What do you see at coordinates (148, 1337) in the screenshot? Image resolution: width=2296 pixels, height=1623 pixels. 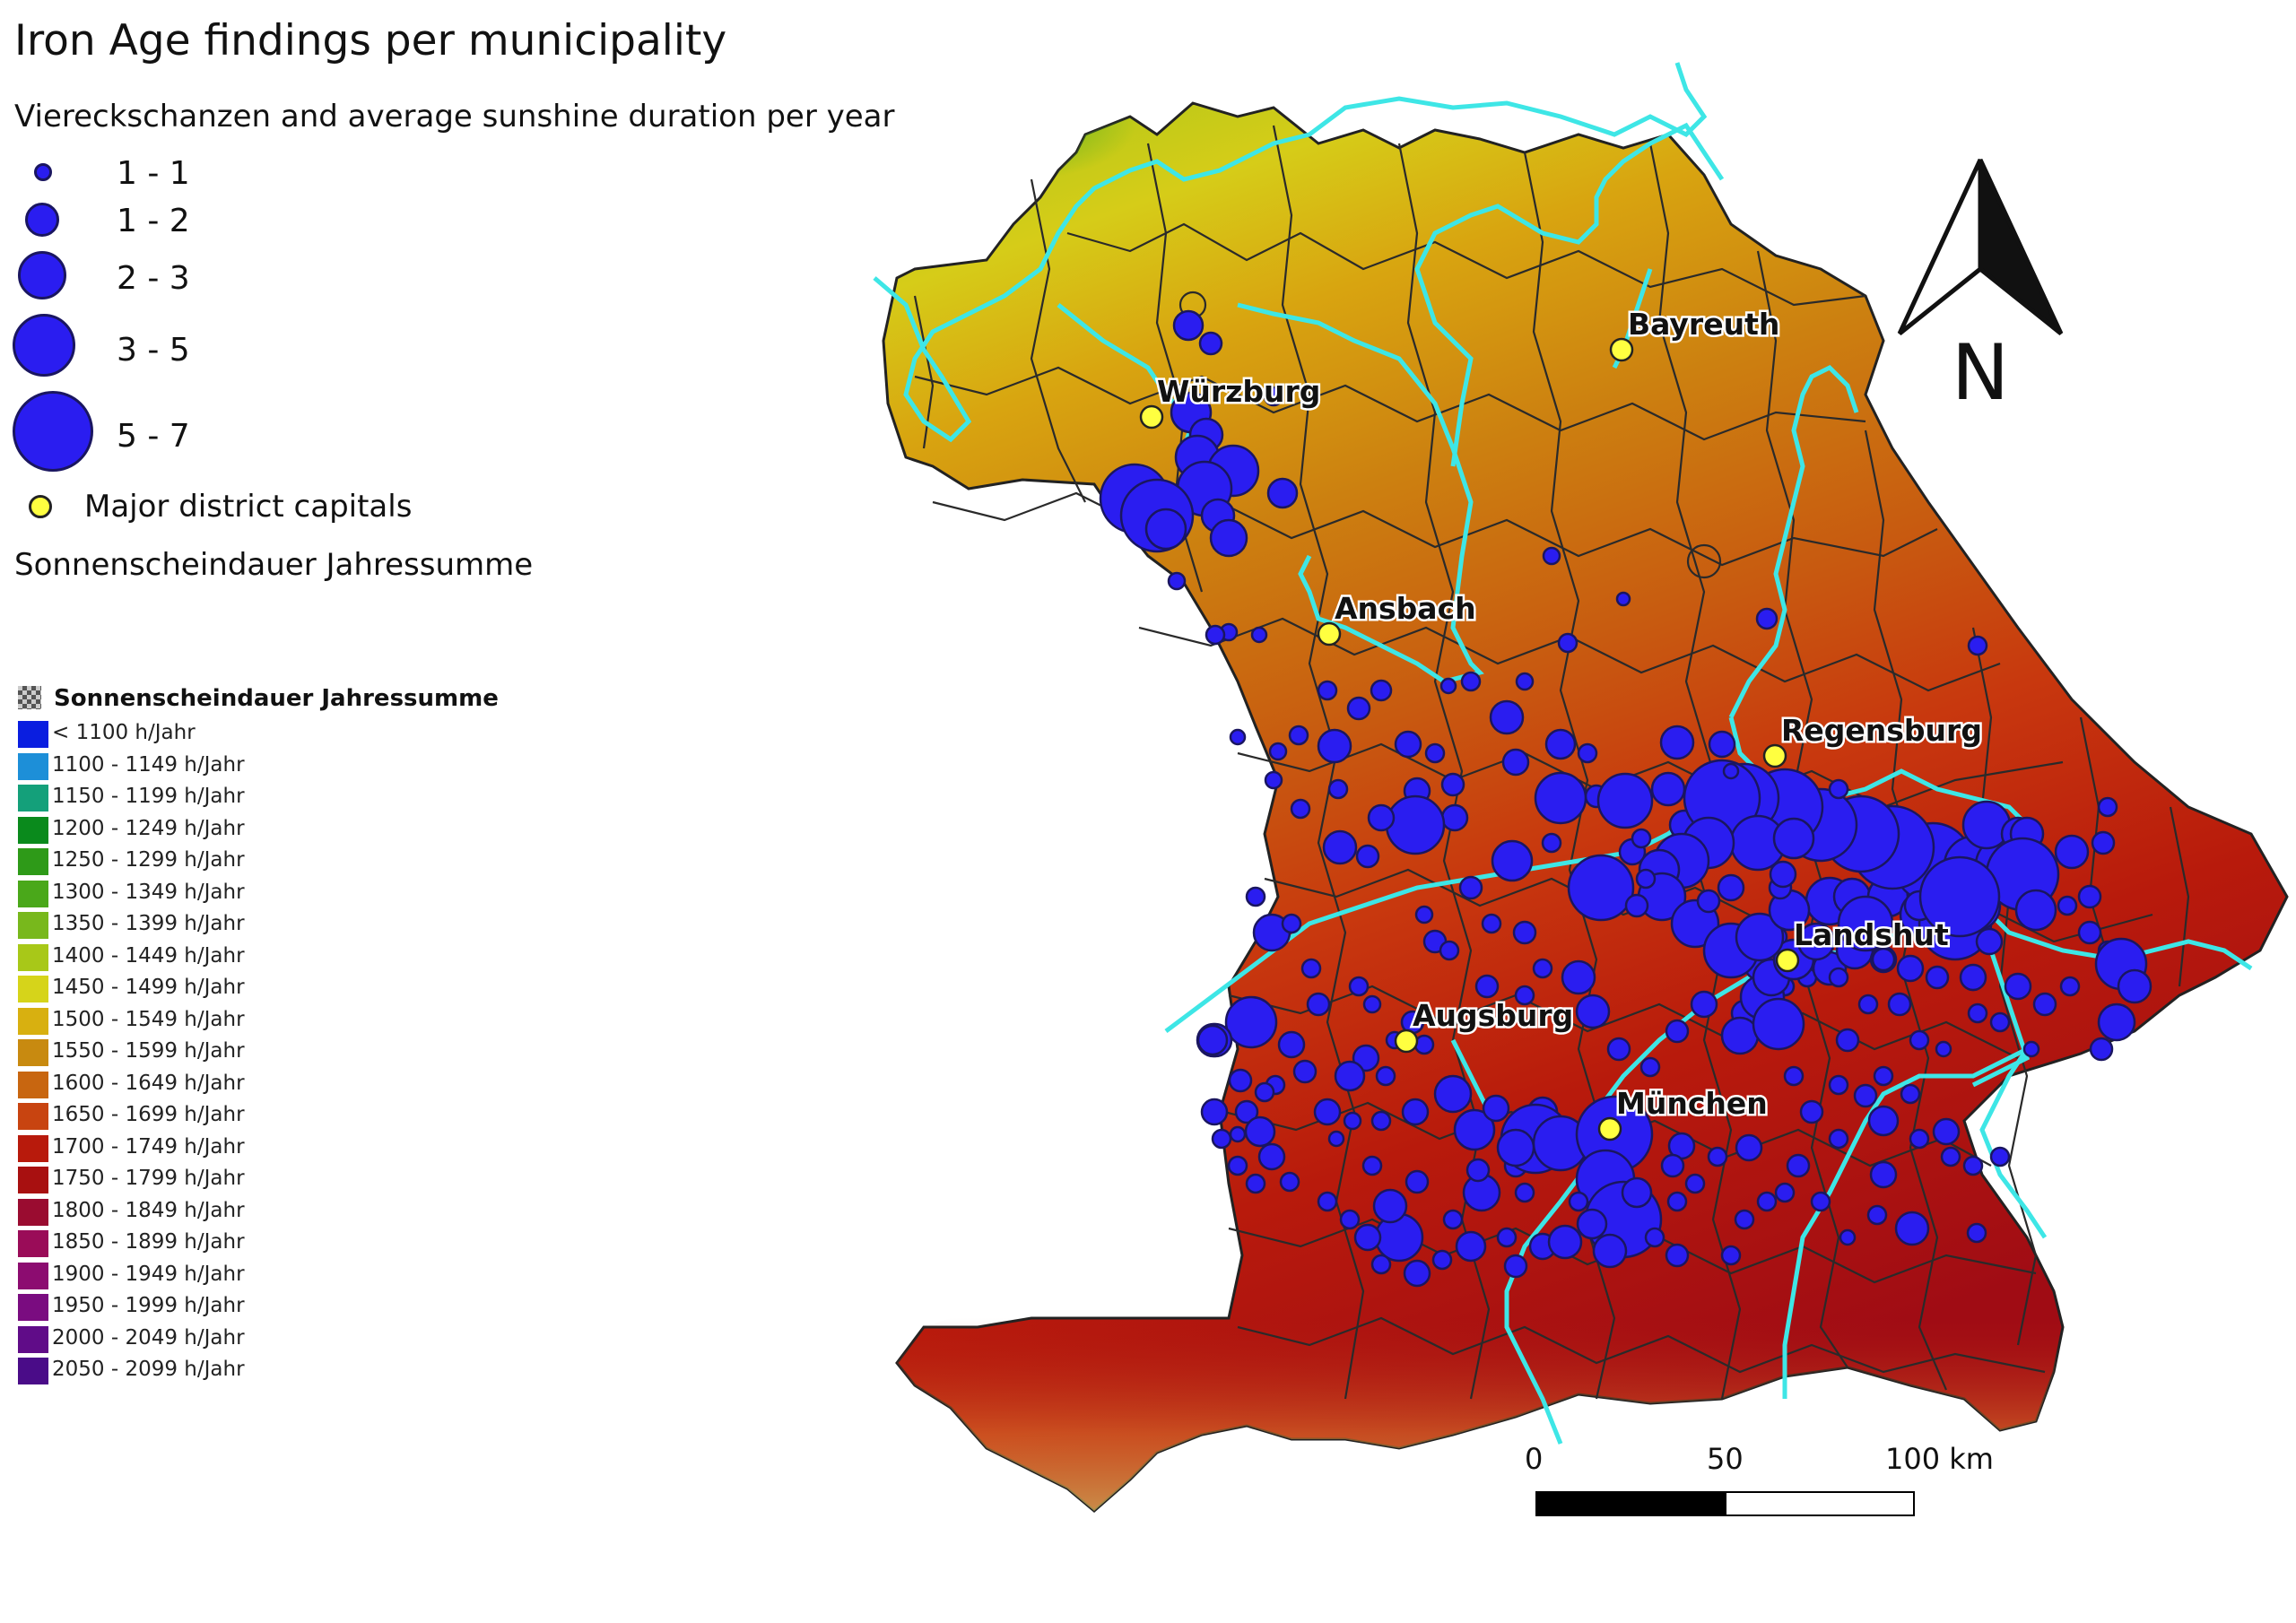 I see `raster-legend-label: 2000 - 2049 h/Jahr` at bounding box center [148, 1337].